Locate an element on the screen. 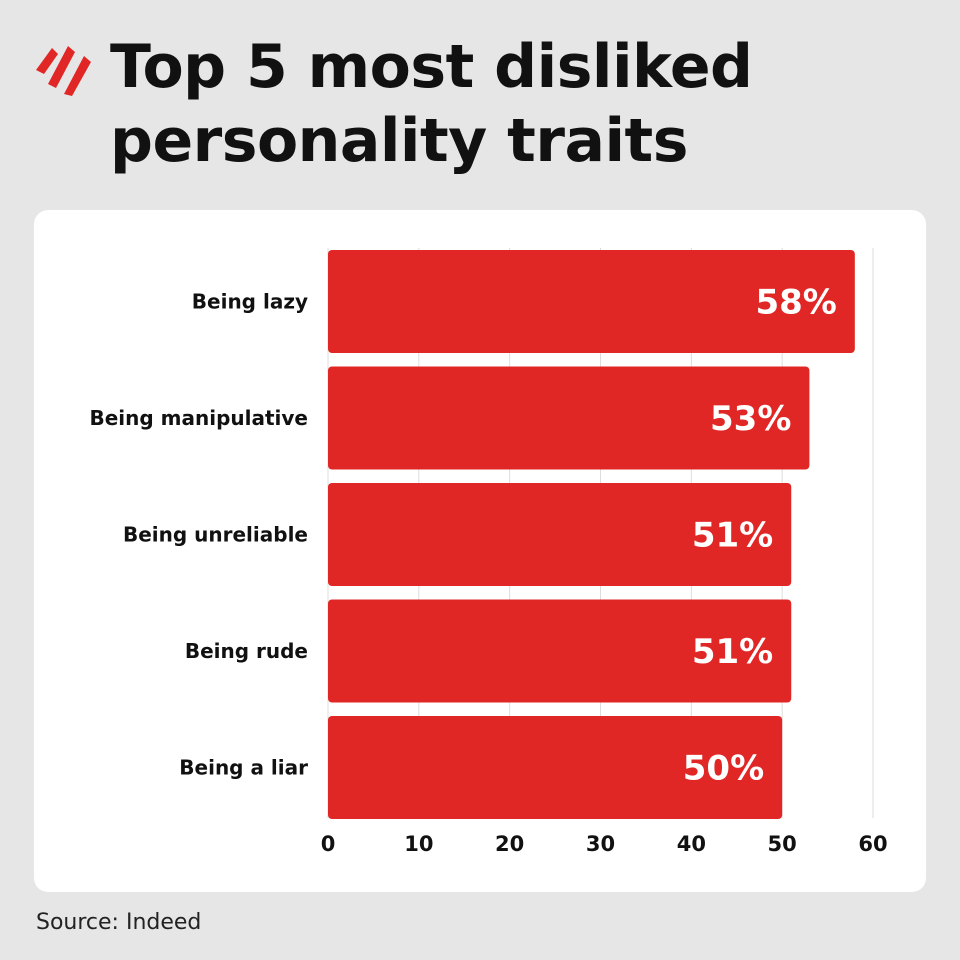 Image resolution: width=960 pixels, height=960 pixels. x-tick-label: 40 is located at coordinates (691, 844).